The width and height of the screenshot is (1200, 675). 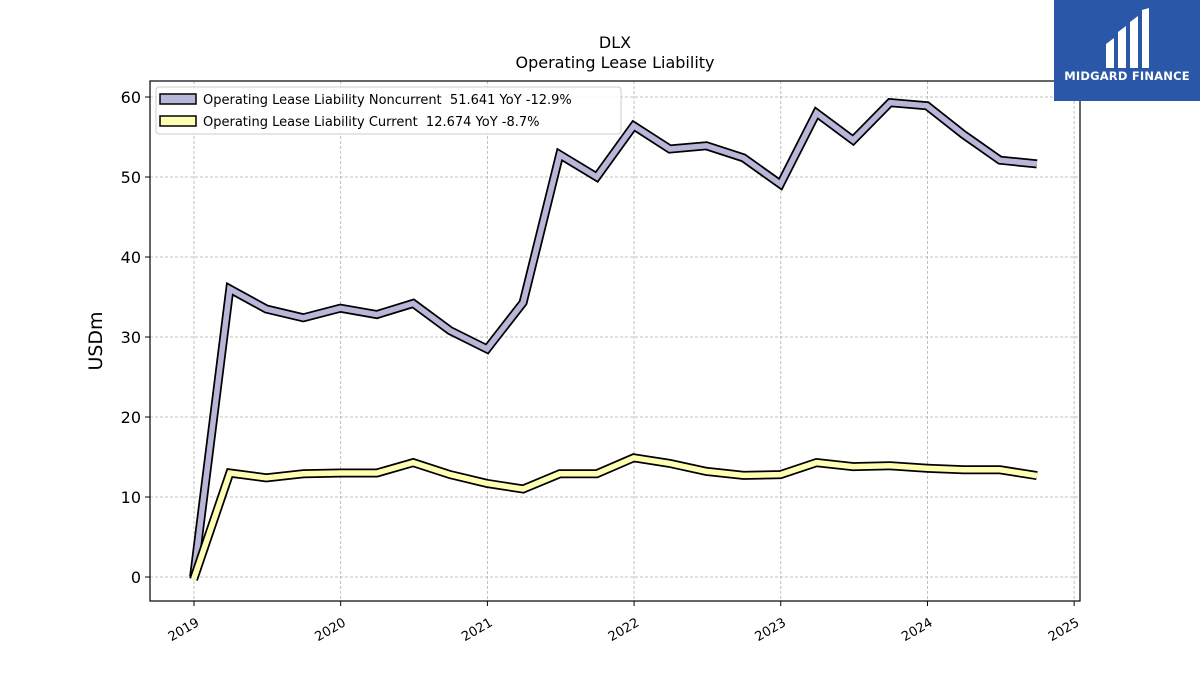 What do you see at coordinates (477, 630) in the screenshot?
I see `x-tick-label: 2021` at bounding box center [477, 630].